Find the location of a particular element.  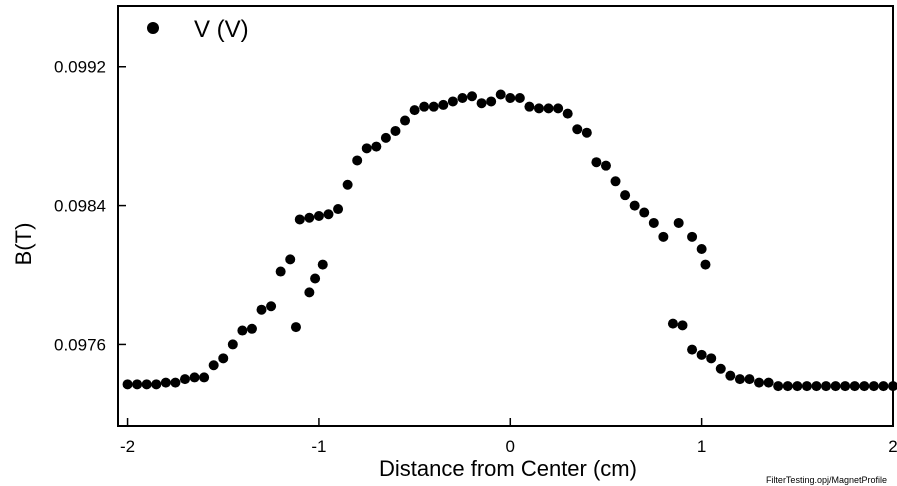

y-axis-label: B(T) is located at coordinates (23, 244).